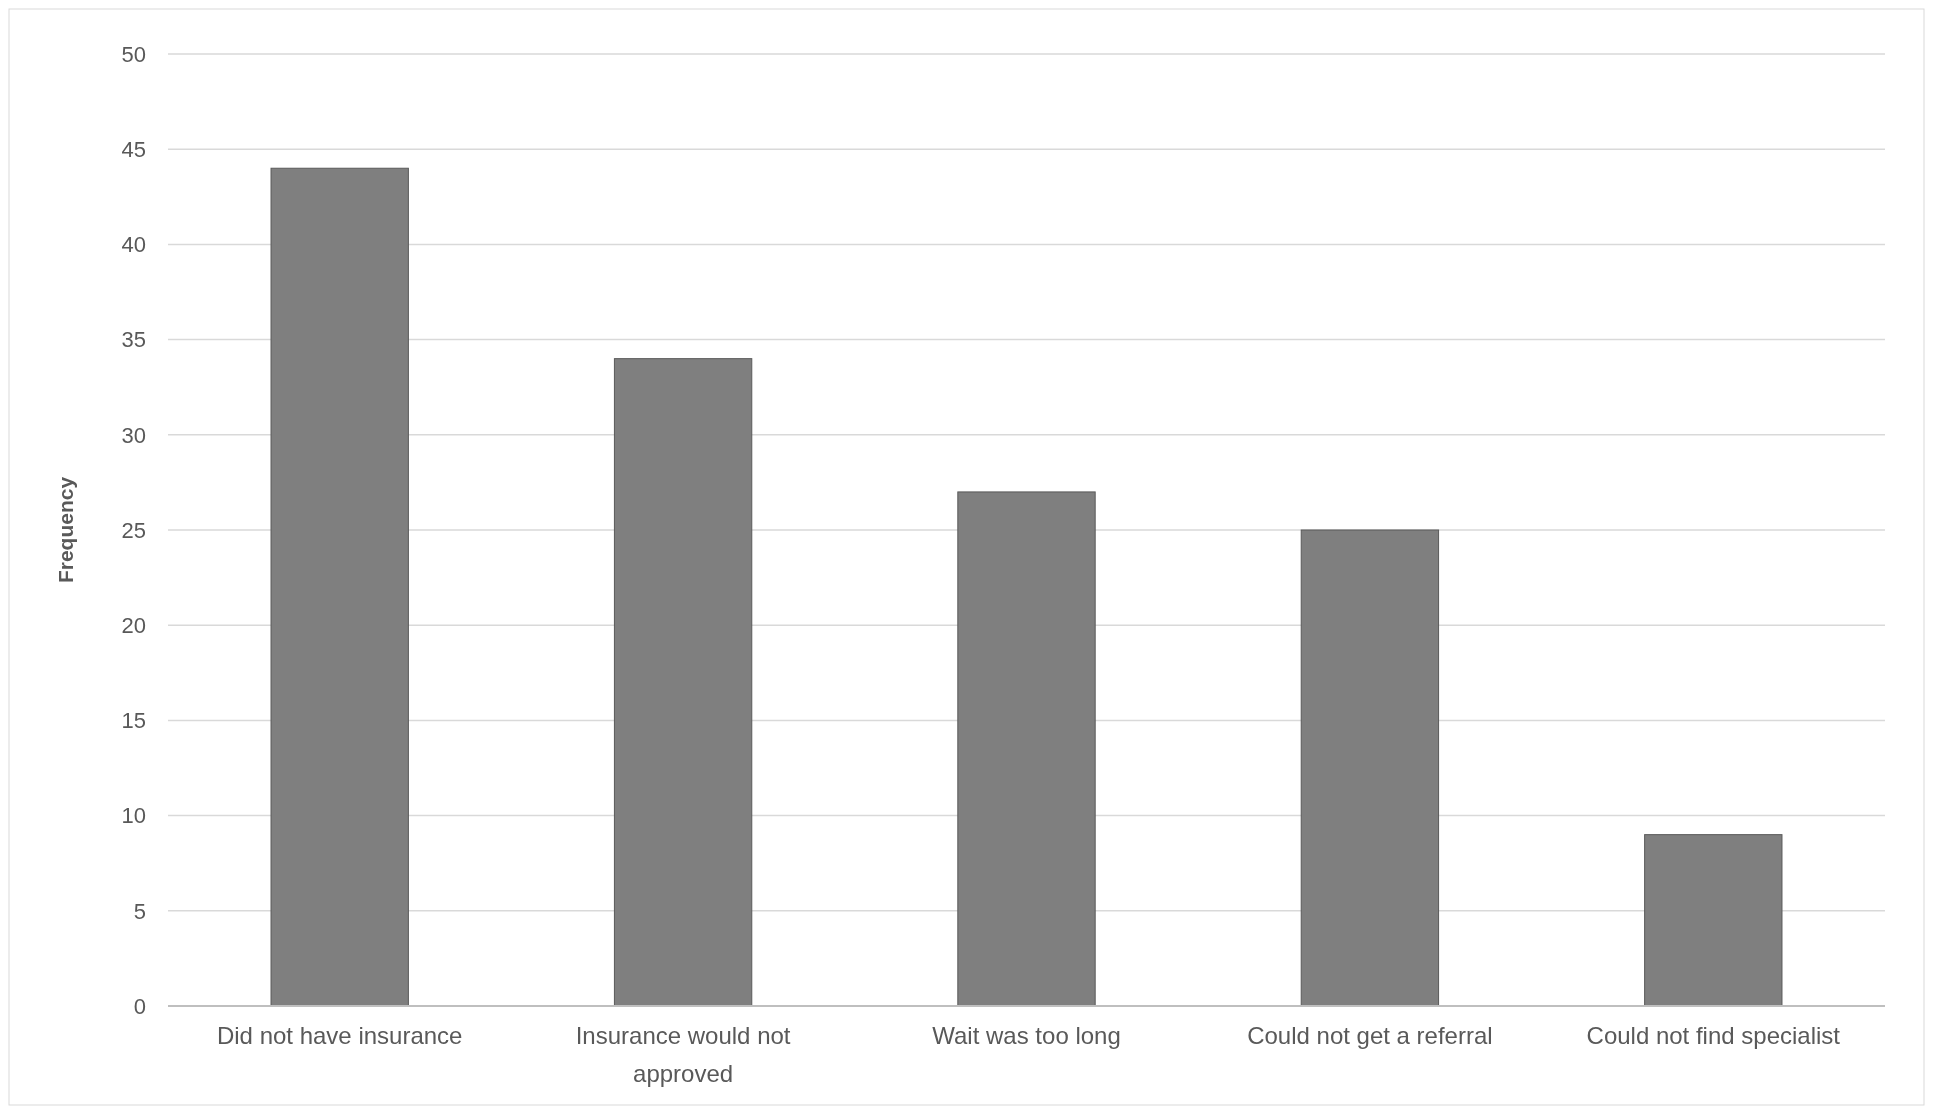 The height and width of the screenshot is (1114, 1933). I want to click on y-tick-label: 45, so click(133, 149).